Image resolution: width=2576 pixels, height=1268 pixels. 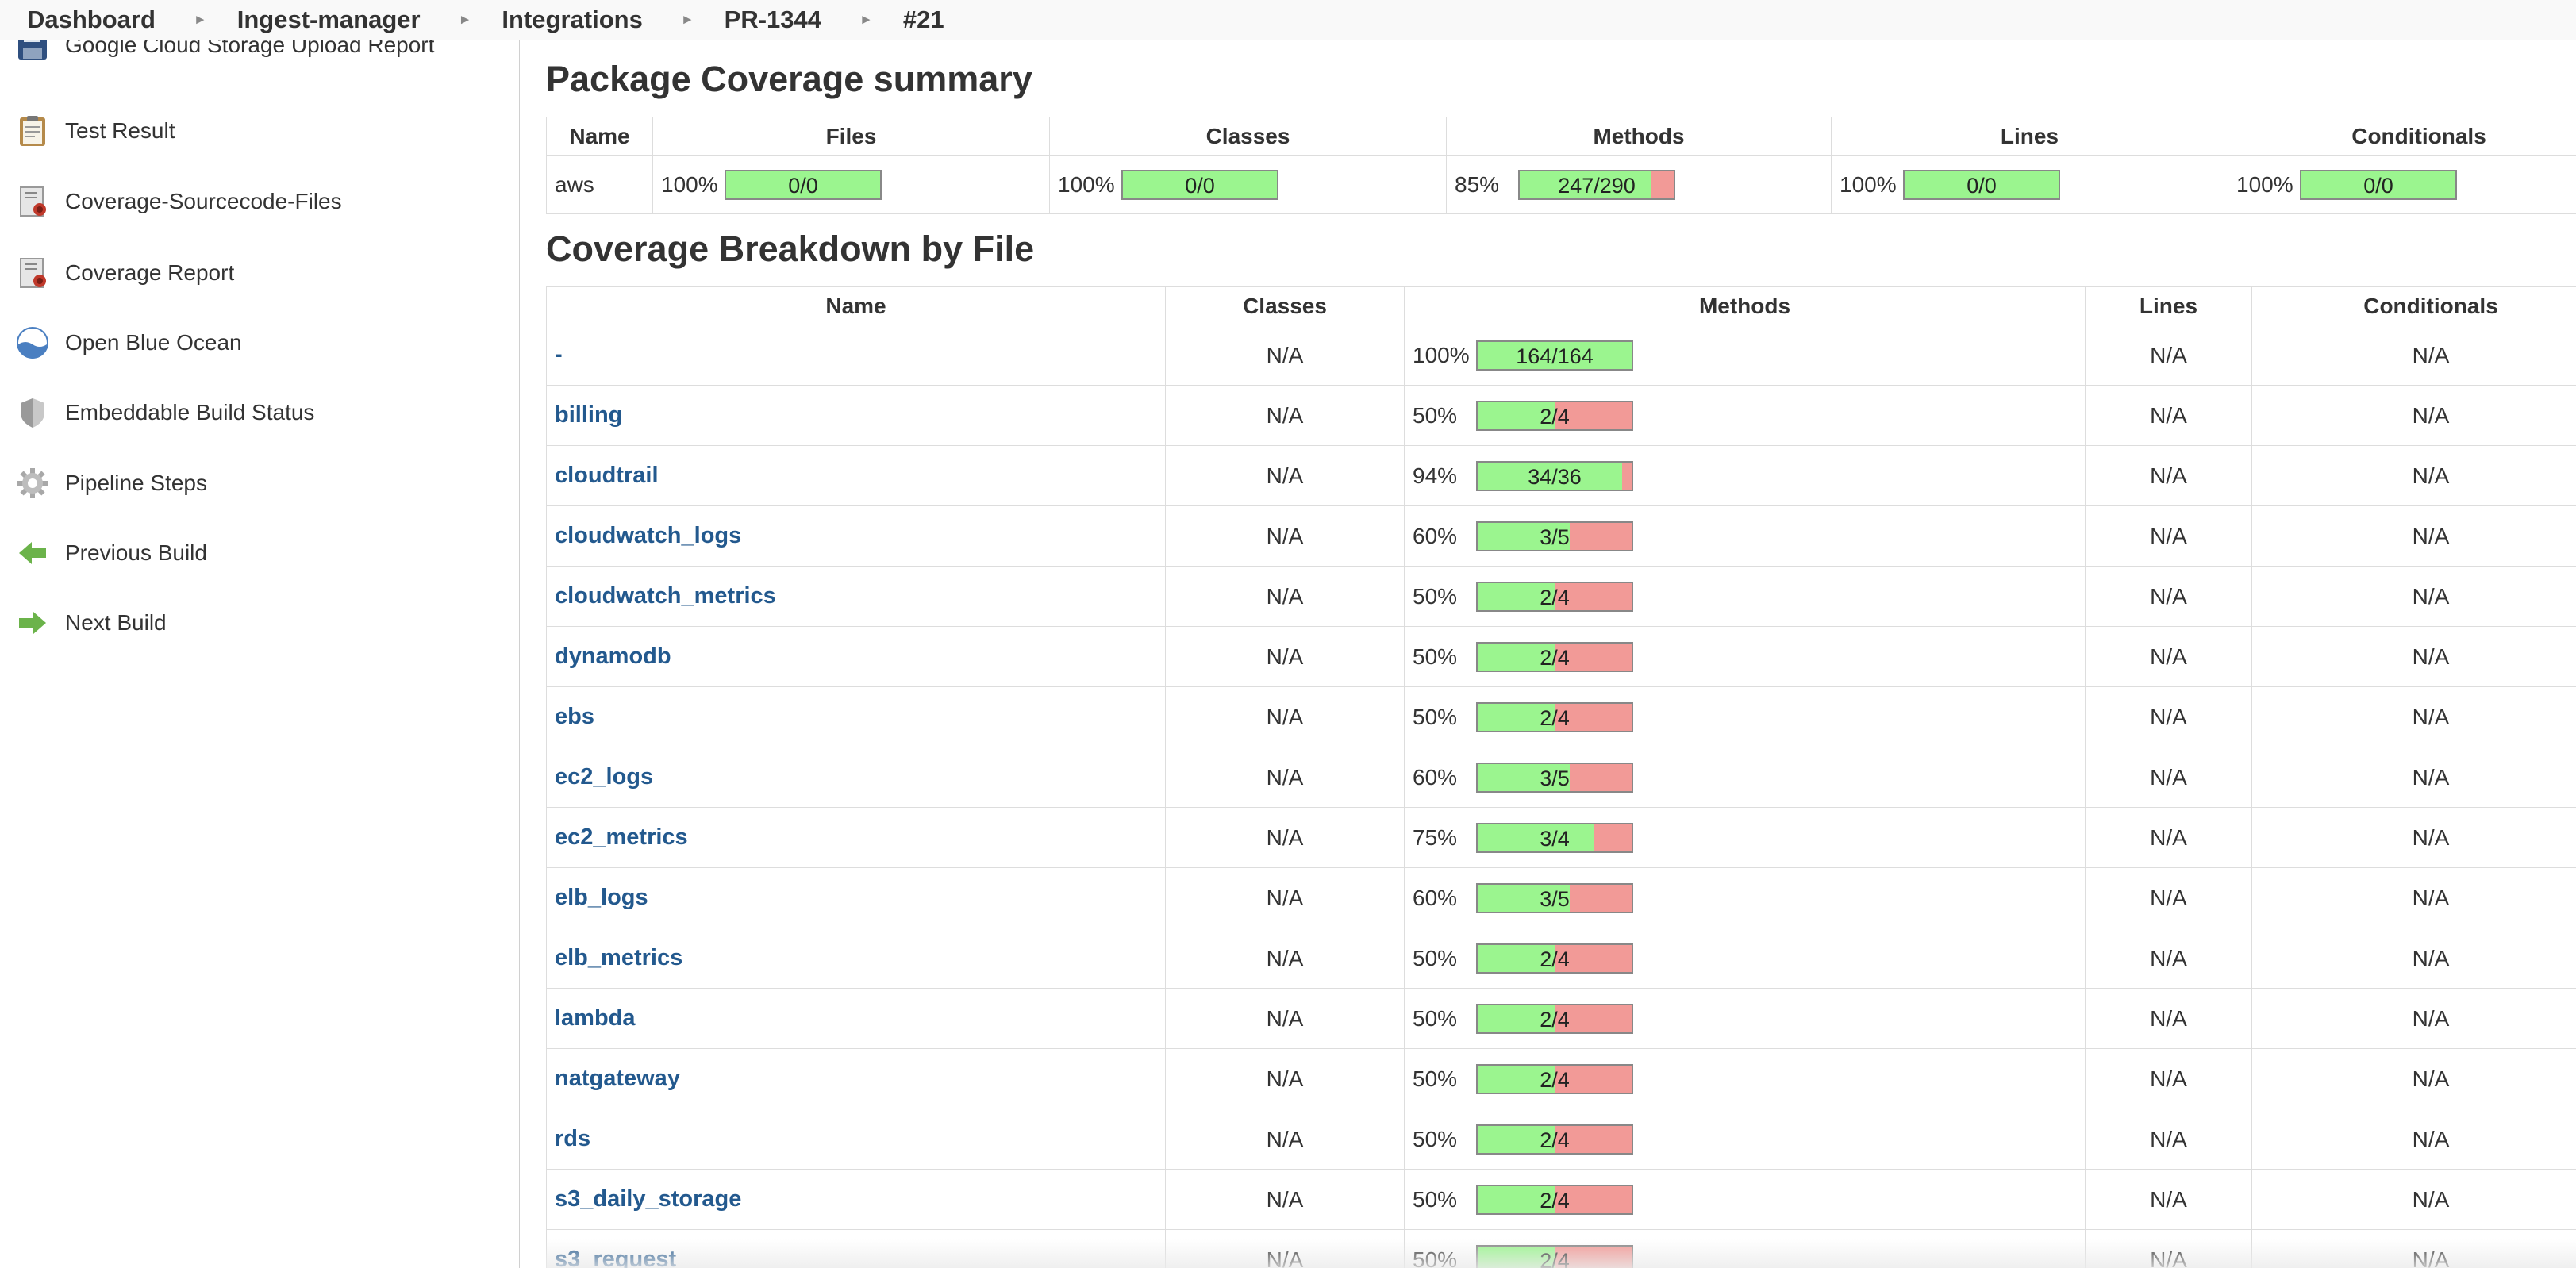 What do you see at coordinates (621, 837) in the screenshot?
I see `file-link: ec2_metrics` at bounding box center [621, 837].